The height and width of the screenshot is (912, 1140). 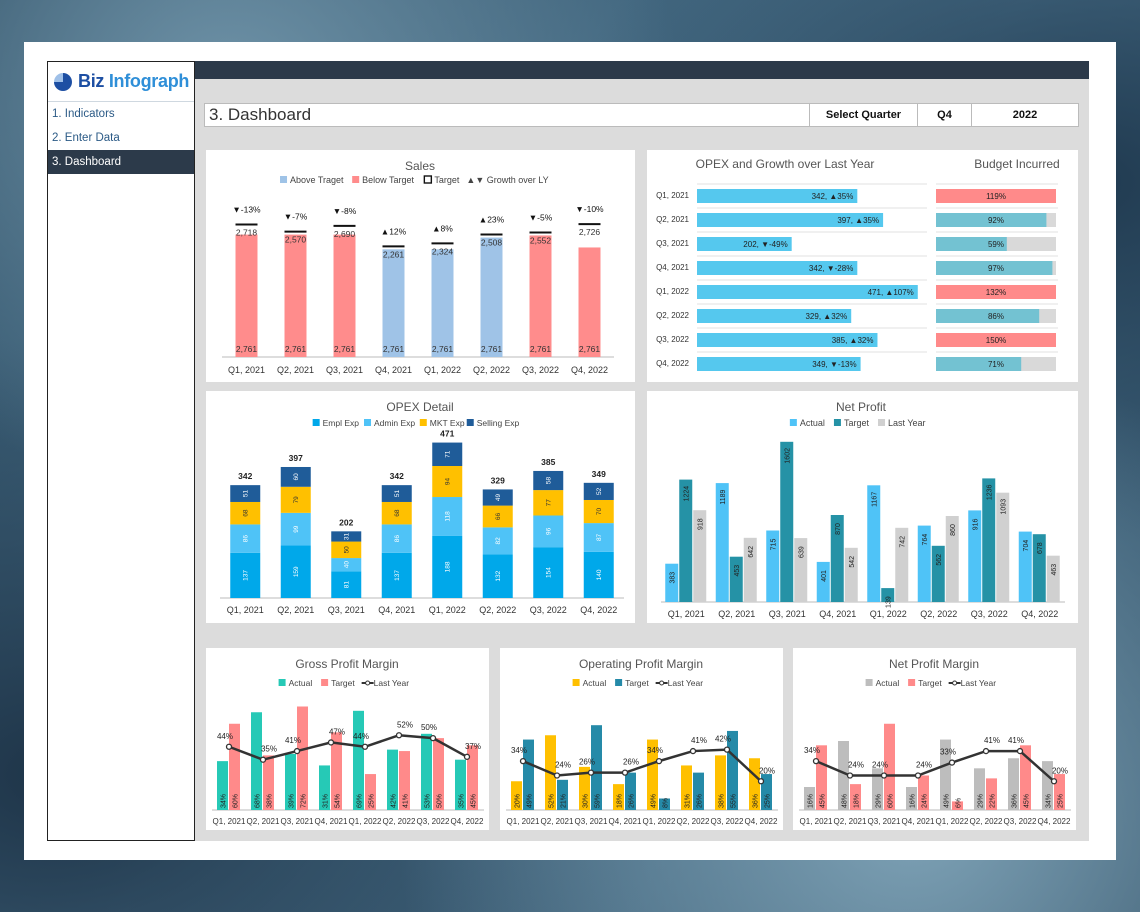 I want to click on margin-last-year-label: 41%, so click(x=1016, y=740).